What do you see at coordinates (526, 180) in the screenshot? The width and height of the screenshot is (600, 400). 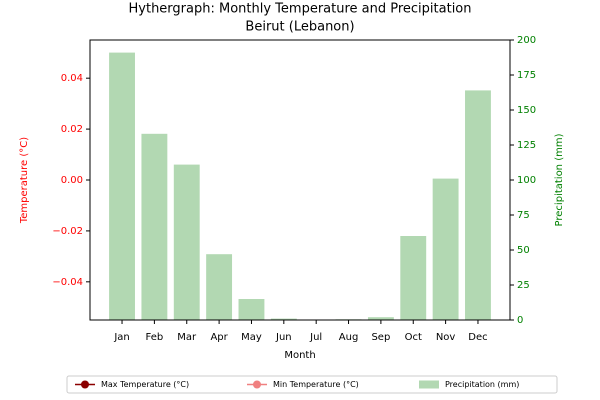 I see `y2-tick-label: 100` at bounding box center [526, 180].